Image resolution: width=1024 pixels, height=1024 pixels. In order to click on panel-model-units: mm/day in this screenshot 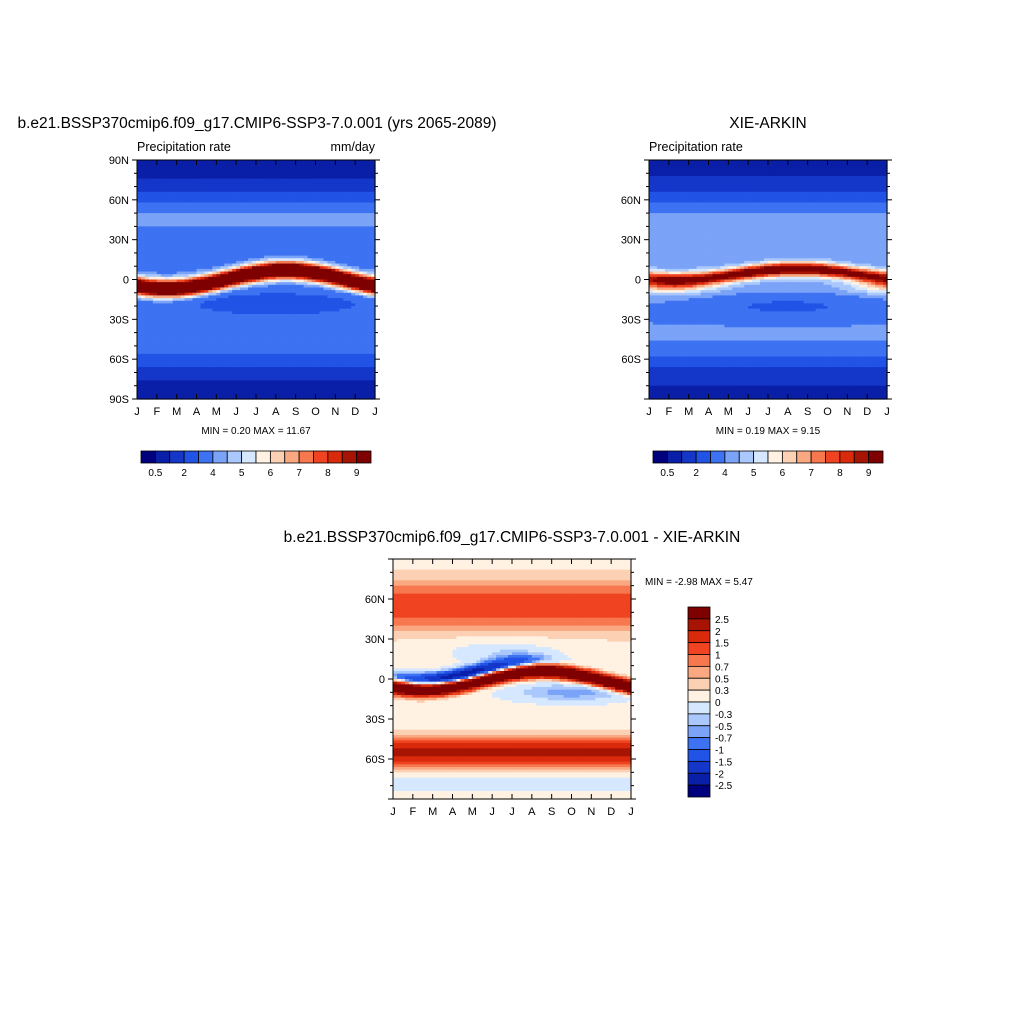, I will do `click(353, 147)`.